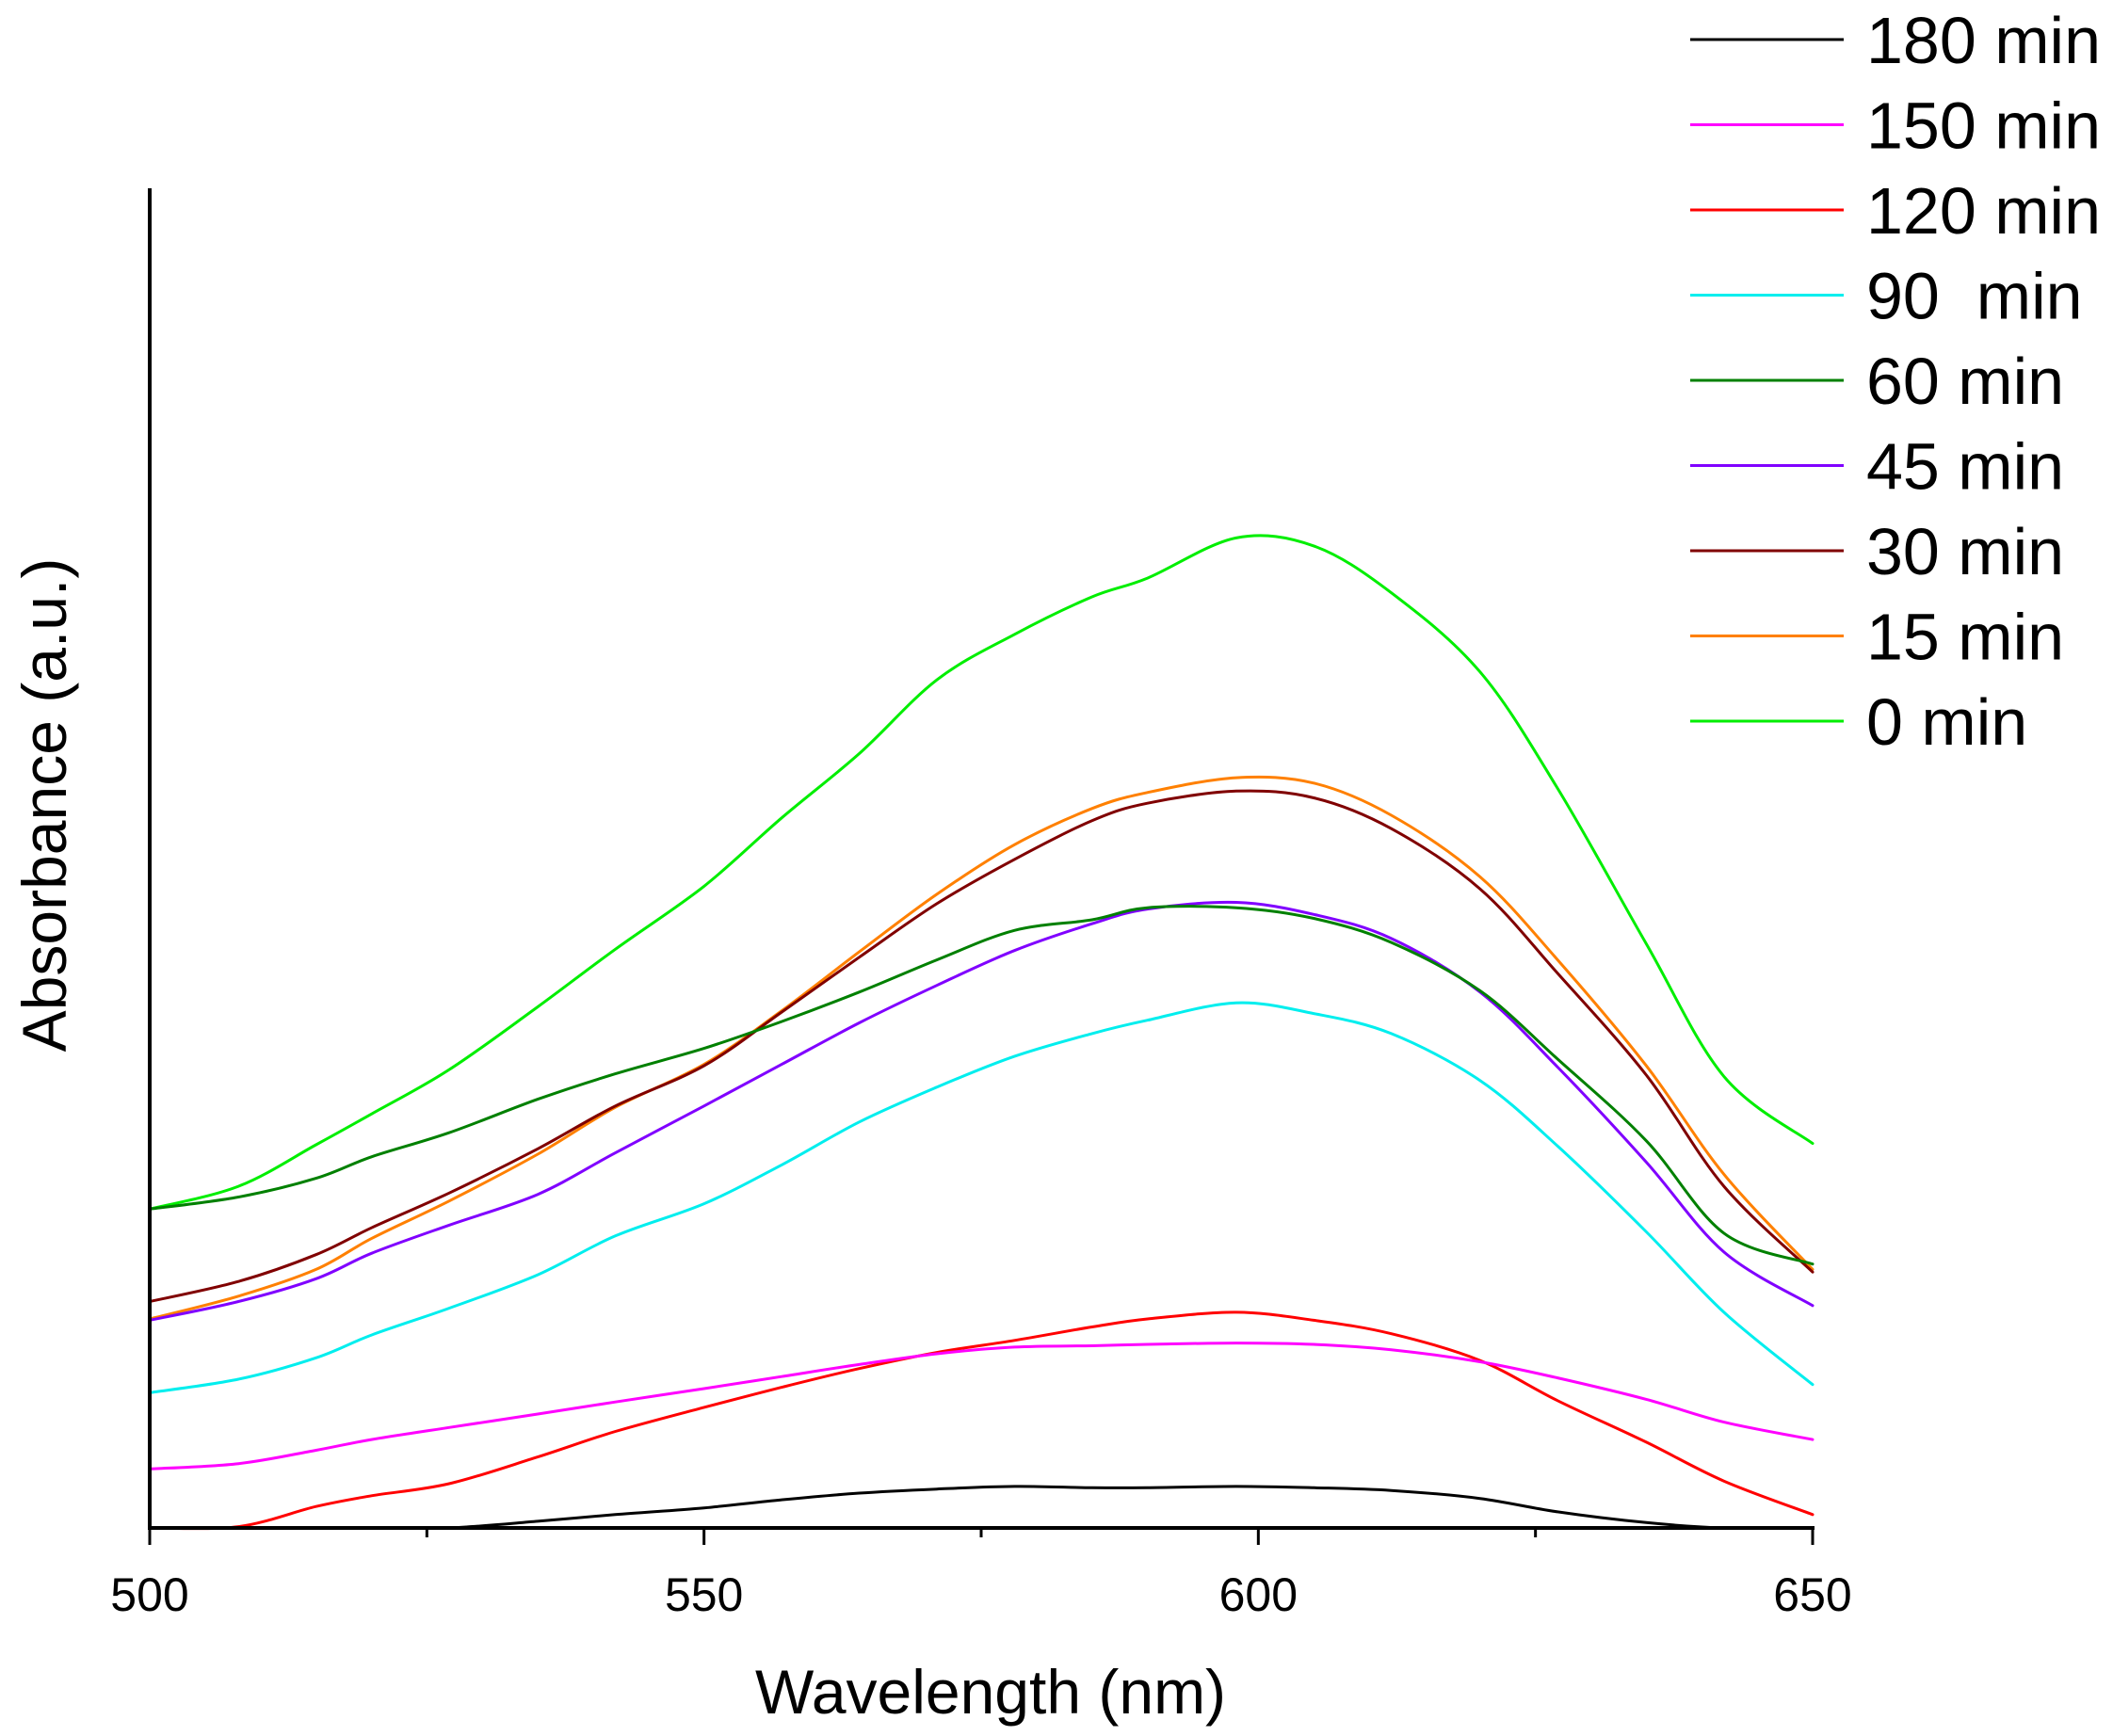  Describe the element at coordinates (704, 1594) in the screenshot. I see `x-tick-label: 550` at that location.